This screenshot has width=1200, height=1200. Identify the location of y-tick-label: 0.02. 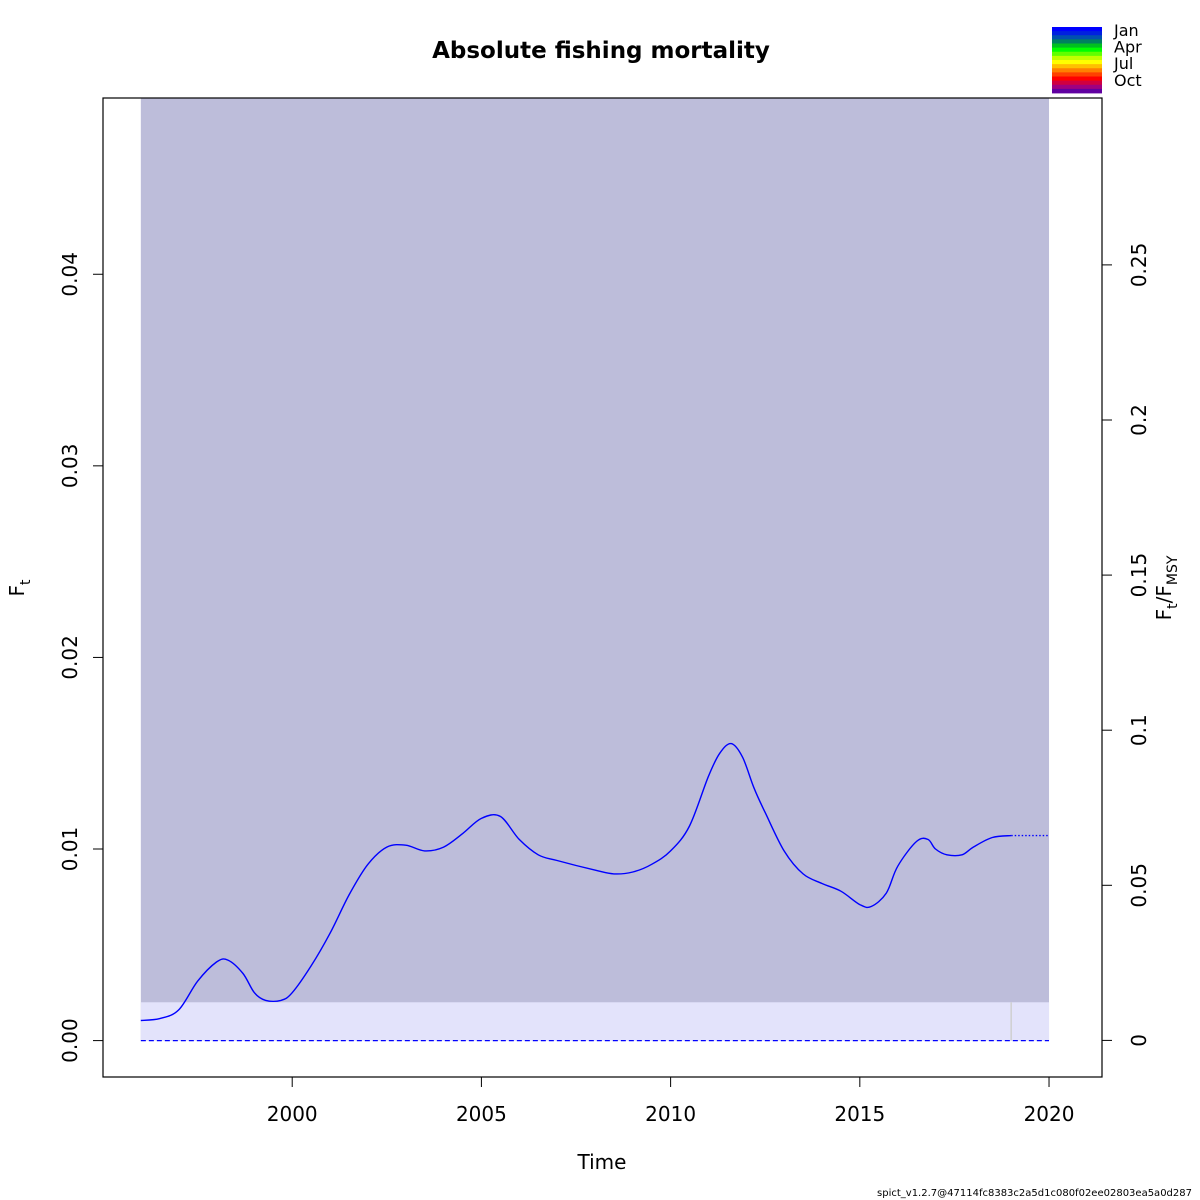
(70, 657).